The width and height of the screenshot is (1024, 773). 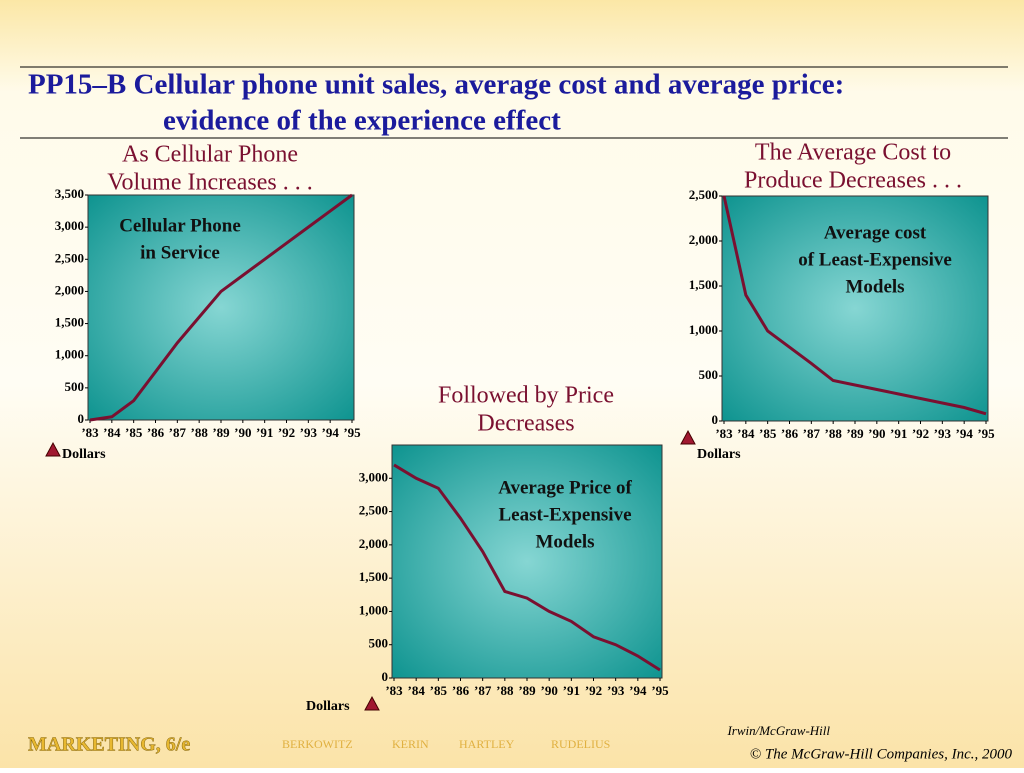 I want to click on chart-title: Volume Increases . . ., so click(x=210, y=183).